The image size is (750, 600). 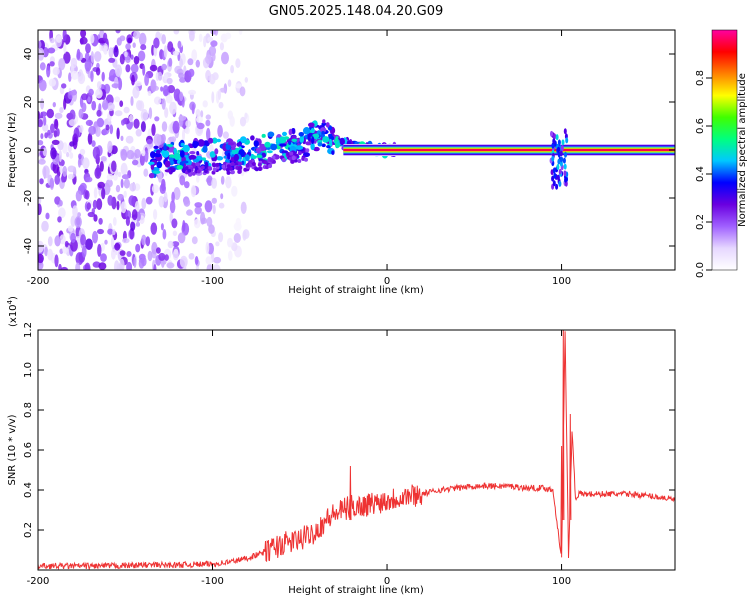 What do you see at coordinates (13, 298) in the screenshot?
I see `snr-y-multiplier-close: )` at bounding box center [13, 298].